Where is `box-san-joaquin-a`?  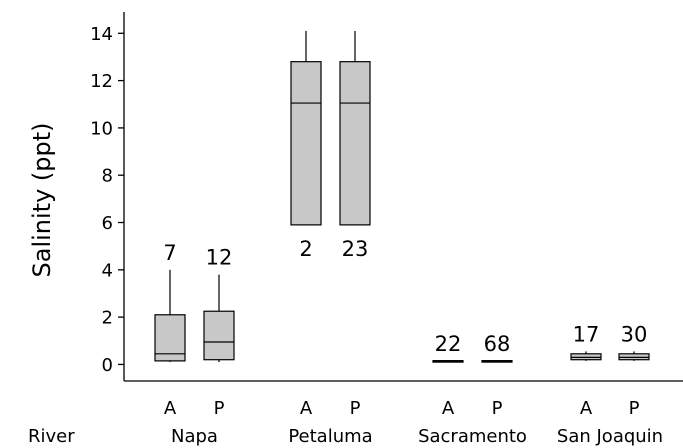
box-san-joaquin-a is located at coordinates (586, 356).